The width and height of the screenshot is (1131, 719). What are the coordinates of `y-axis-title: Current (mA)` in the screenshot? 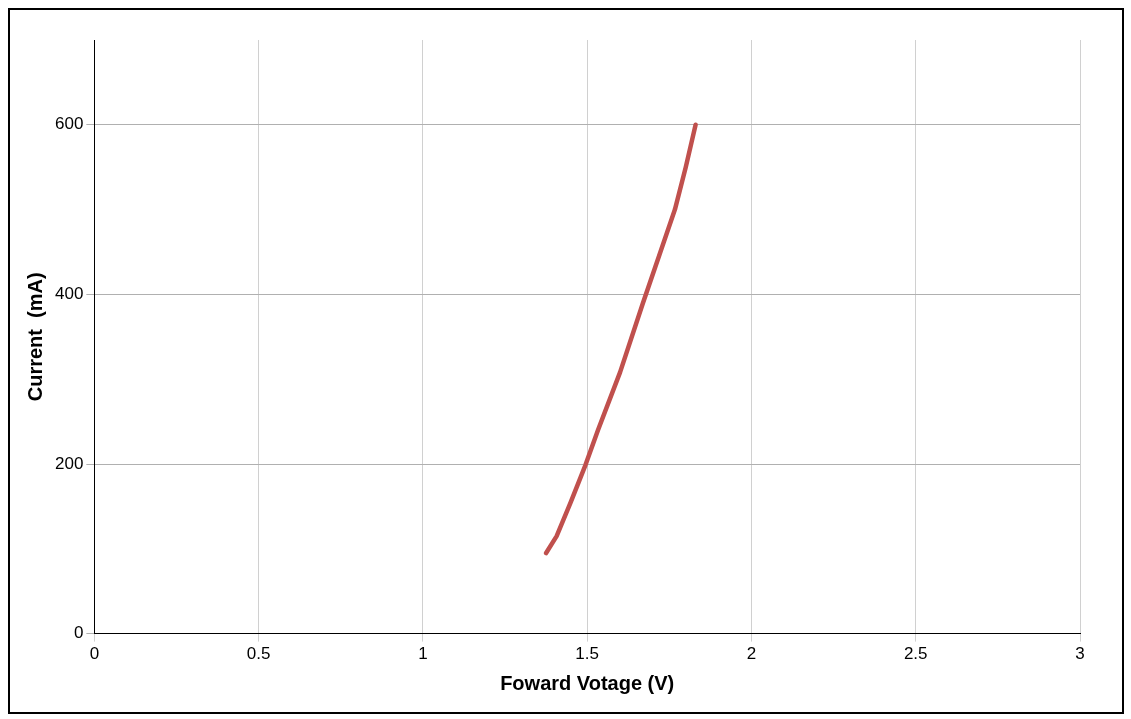 It's located at (34, 337).